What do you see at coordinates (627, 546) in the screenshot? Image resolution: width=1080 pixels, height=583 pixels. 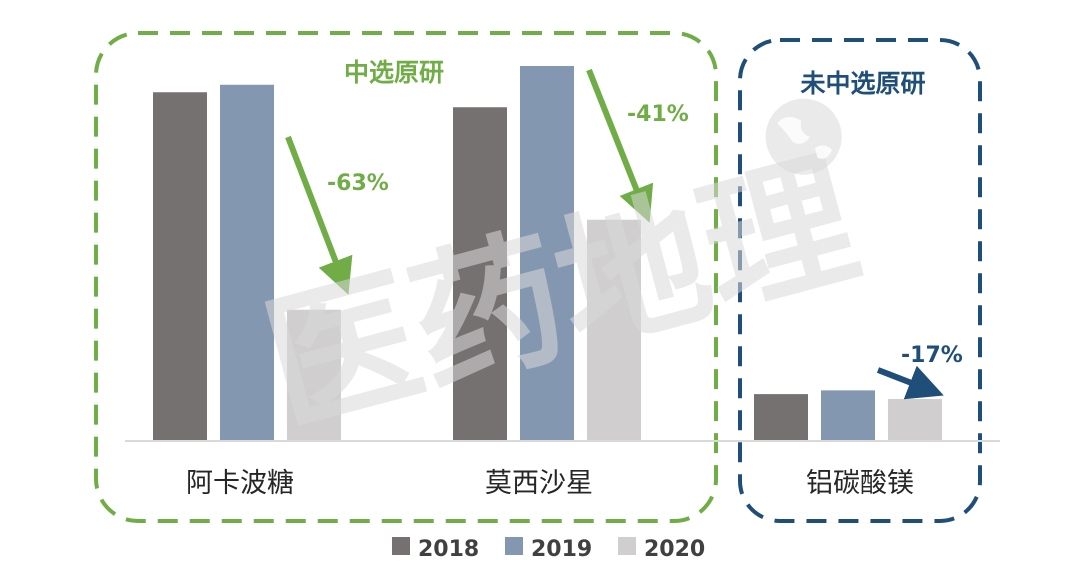 I see `legend-swatch-2020` at bounding box center [627, 546].